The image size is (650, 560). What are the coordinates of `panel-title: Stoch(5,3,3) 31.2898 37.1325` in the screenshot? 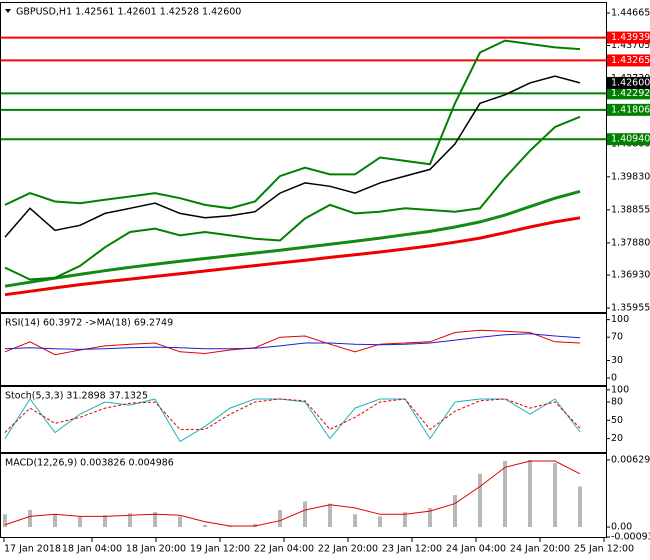 It's located at (76, 396).